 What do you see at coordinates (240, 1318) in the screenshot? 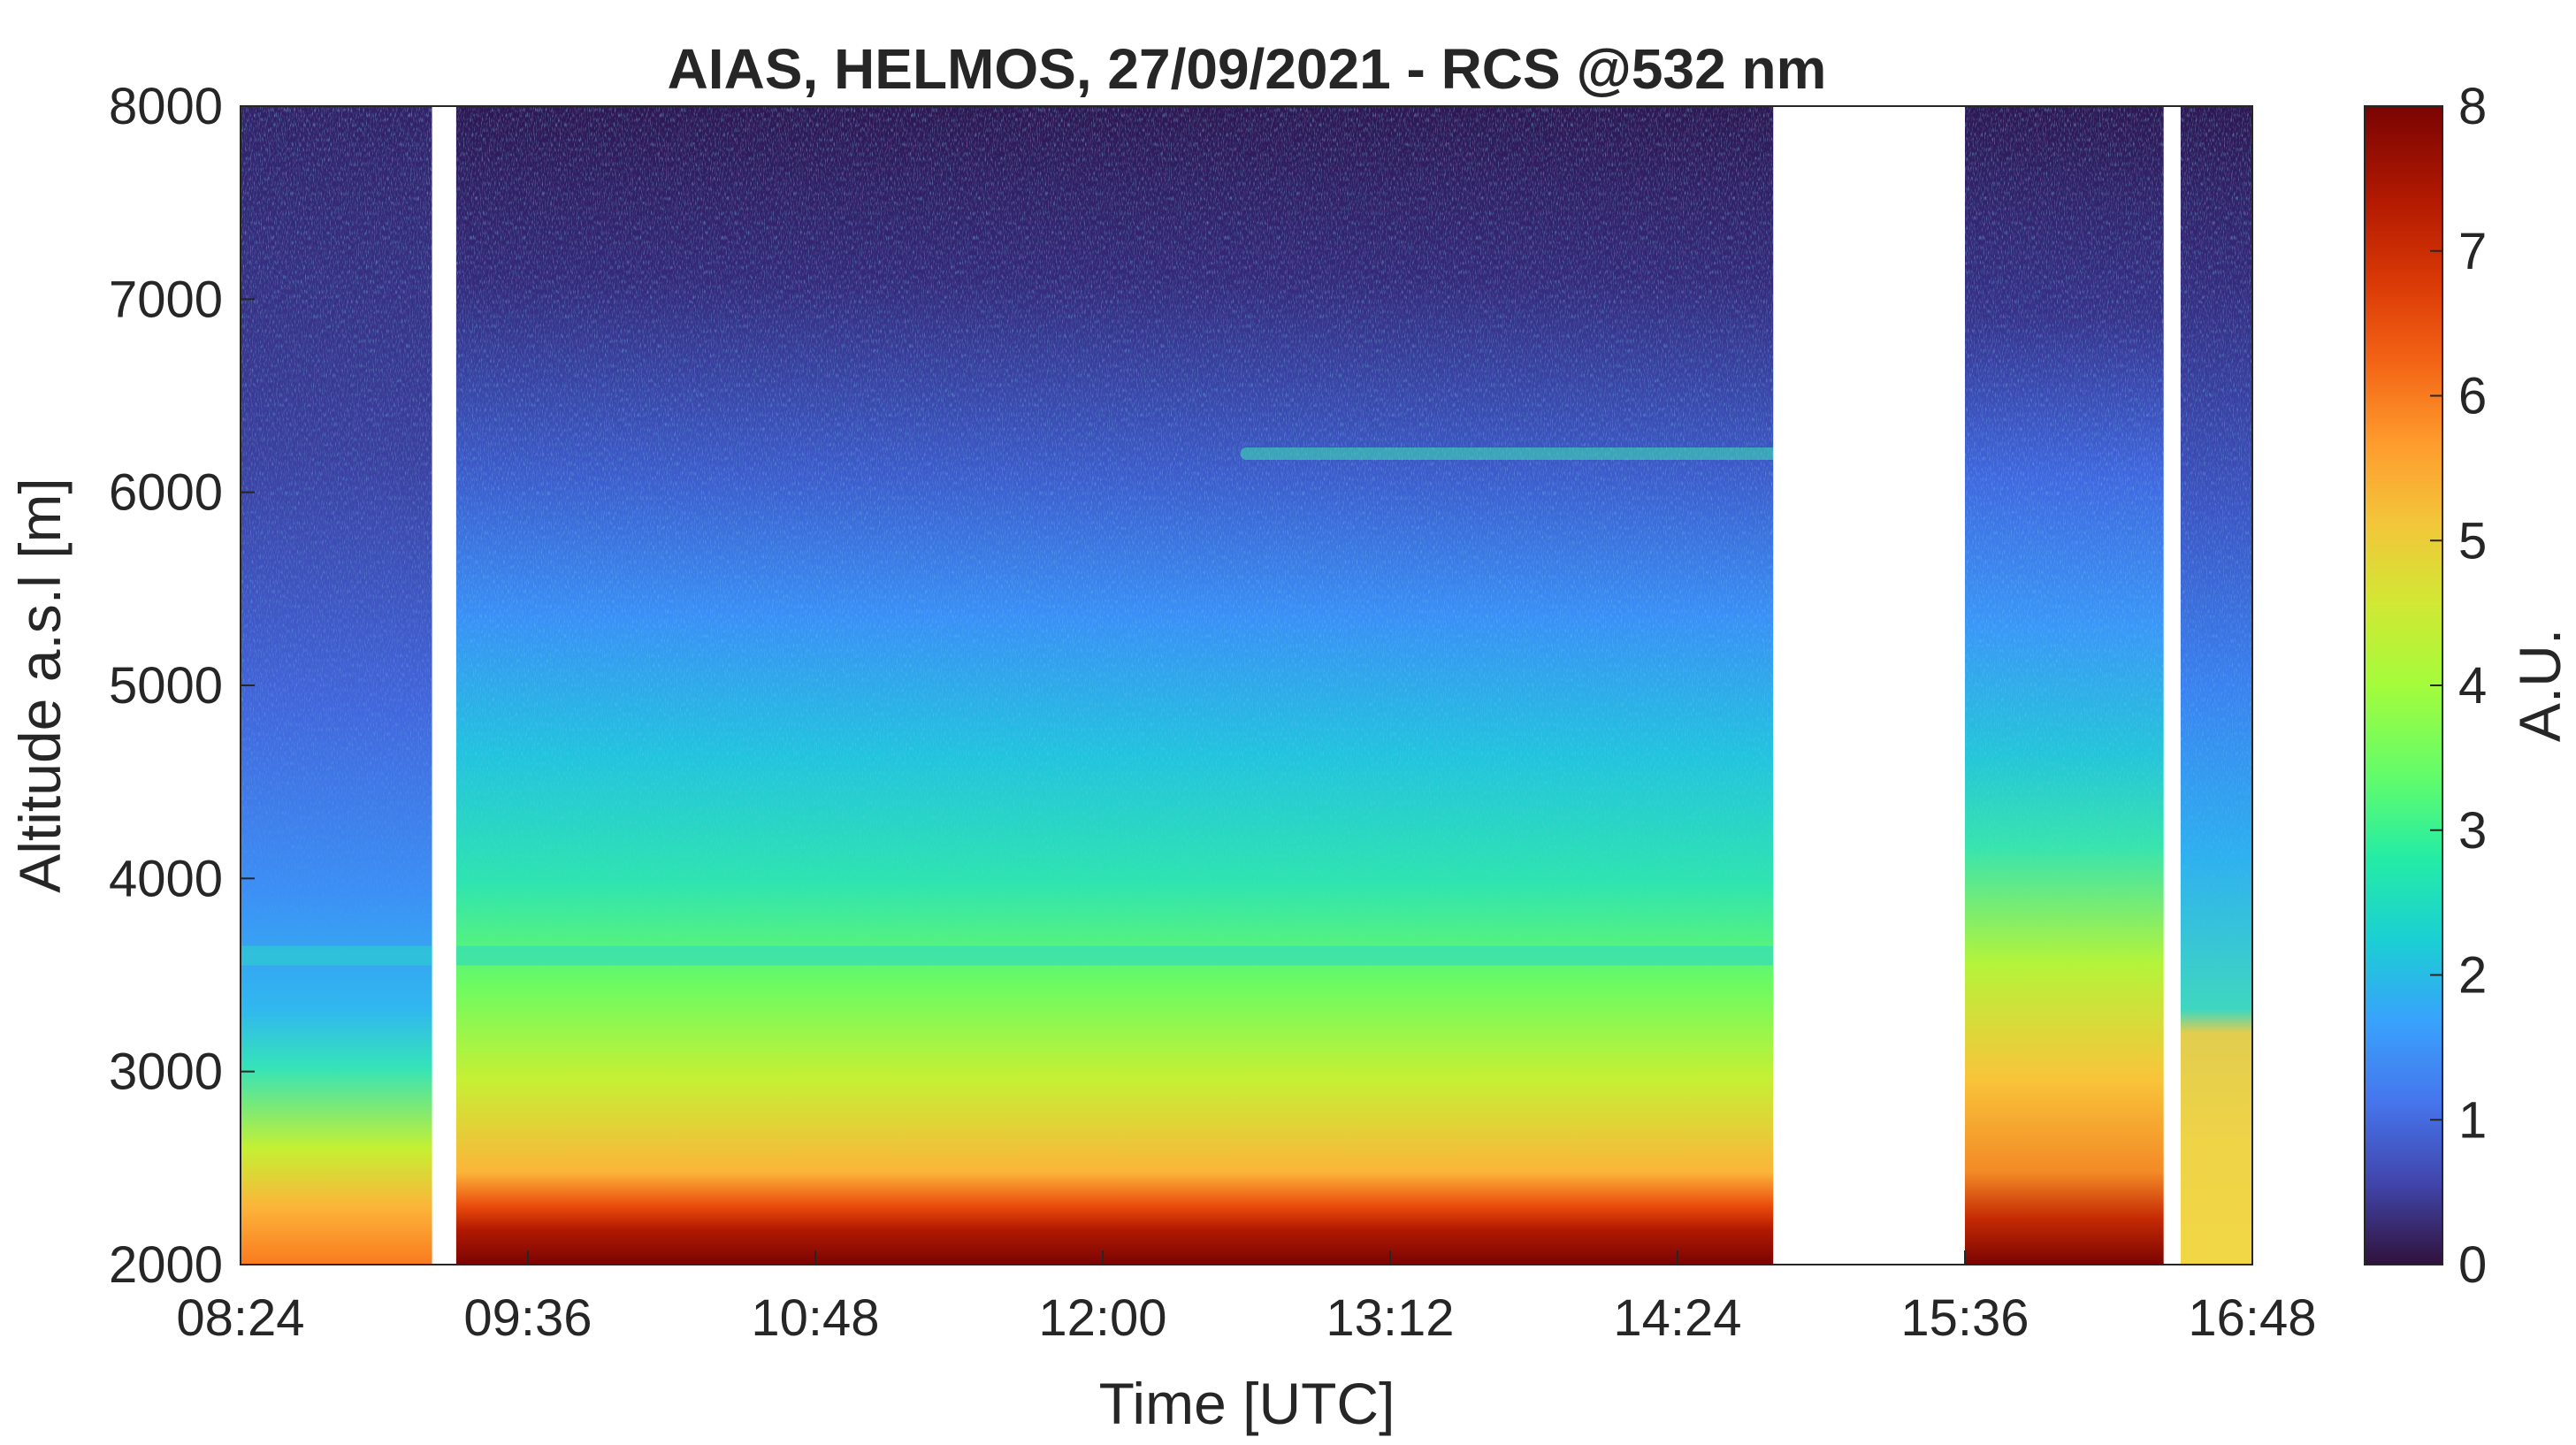
I see `x-tick-label: 08:24` at bounding box center [240, 1318].